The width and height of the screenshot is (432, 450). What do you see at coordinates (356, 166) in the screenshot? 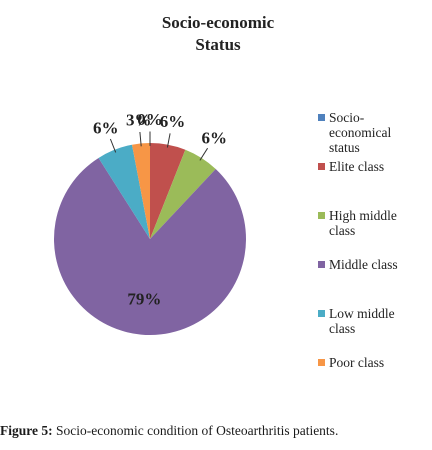
I see `legend-label-elite-class: Elite class` at bounding box center [356, 166].